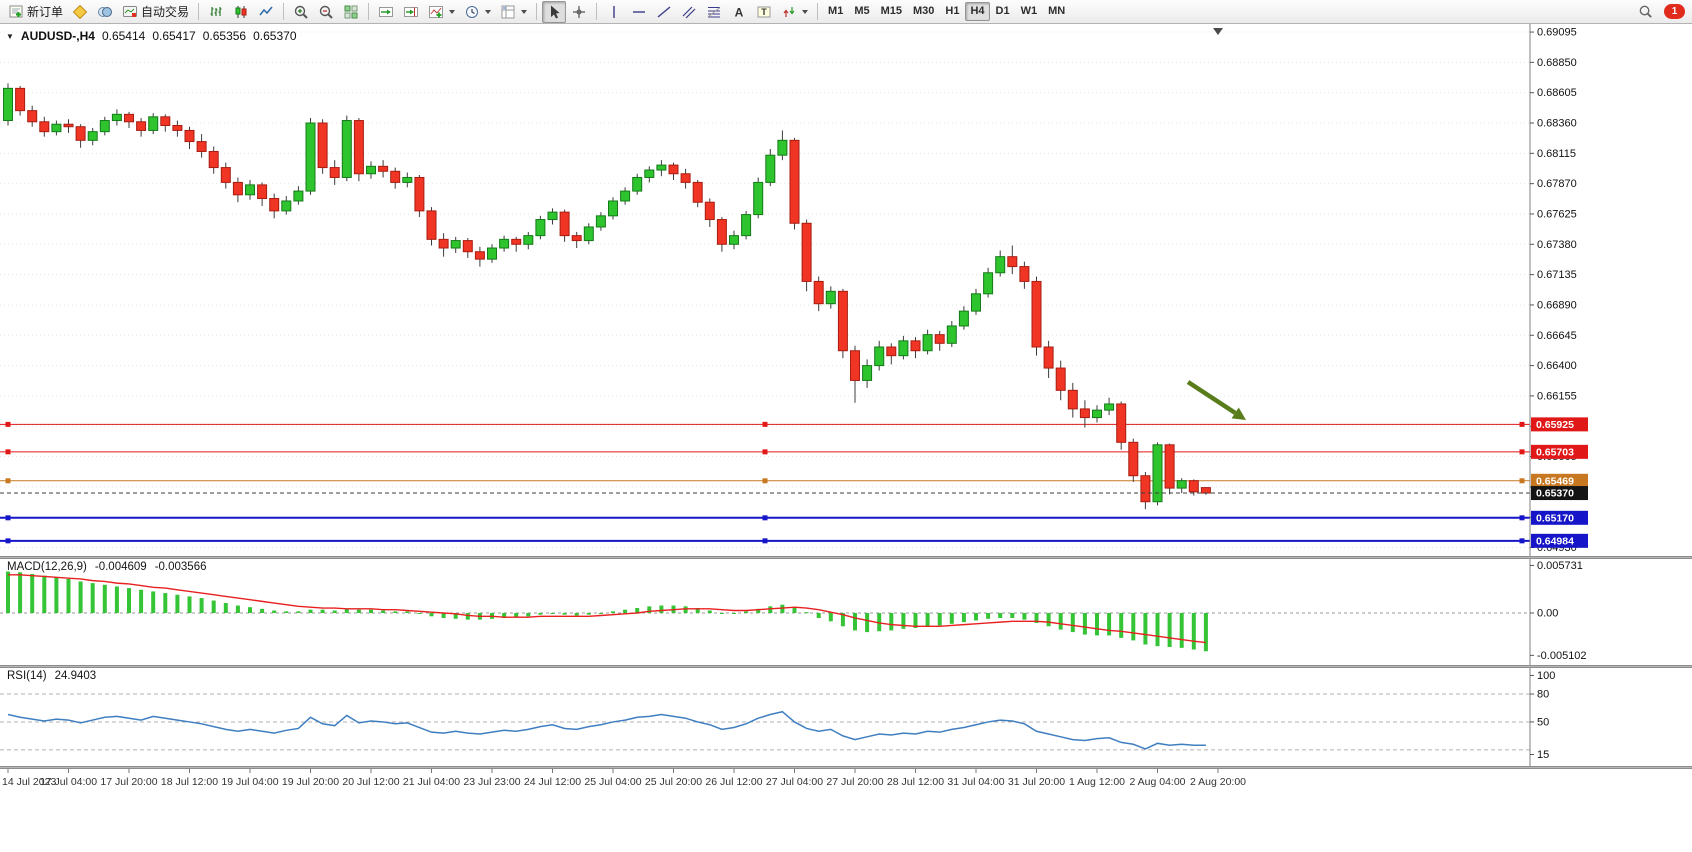  I want to click on metaeditor-icon, so click(80, 11).